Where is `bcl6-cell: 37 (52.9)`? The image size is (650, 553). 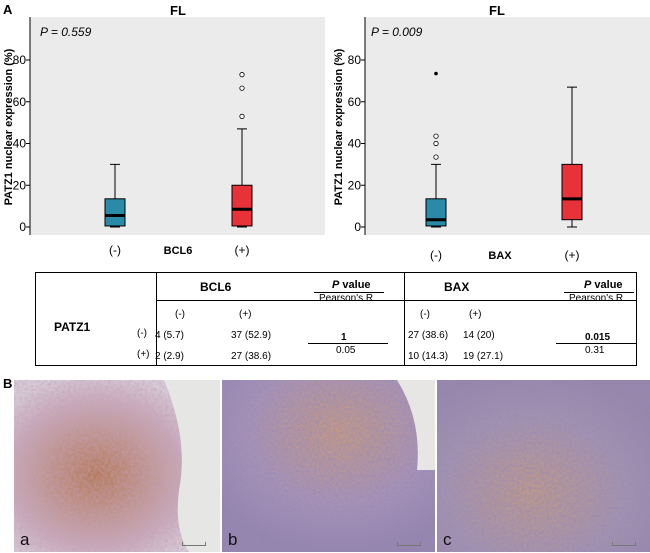 bcl6-cell: 37 (52.9) is located at coordinates (251, 335).